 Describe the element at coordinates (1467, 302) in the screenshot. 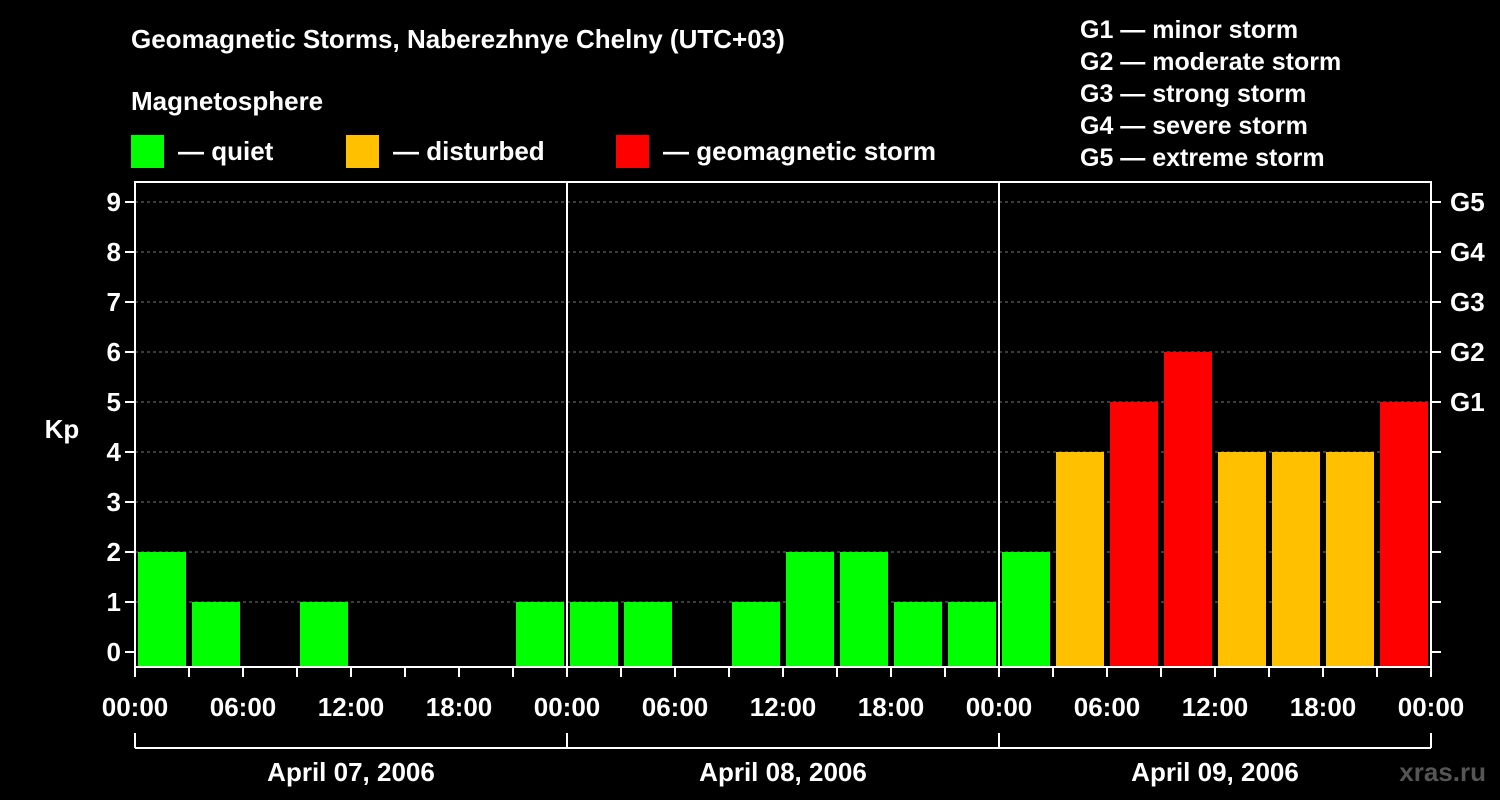

I see `g-scale-label: G3` at that location.